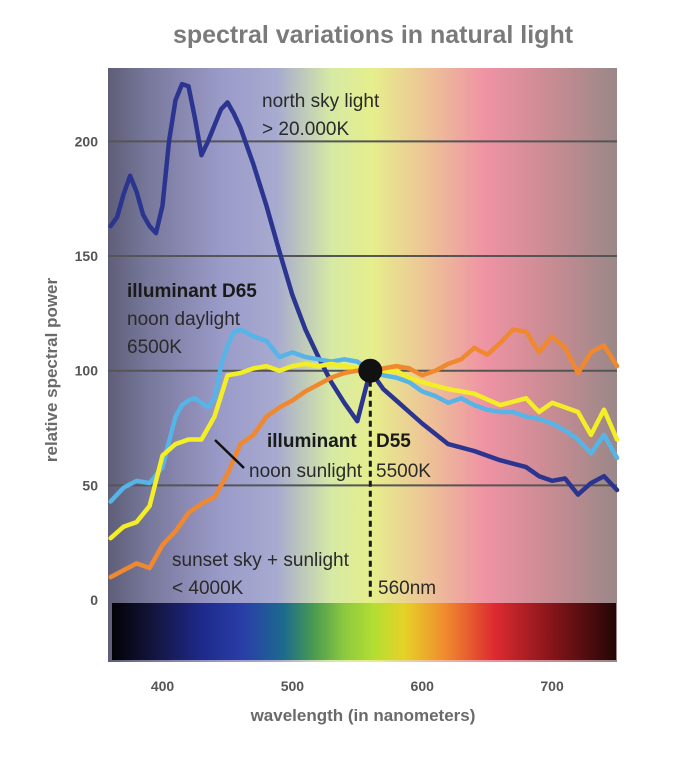 The image size is (684, 769). What do you see at coordinates (306, 471) in the screenshot?
I see `noon-sunlight-label: noon sunlight` at bounding box center [306, 471].